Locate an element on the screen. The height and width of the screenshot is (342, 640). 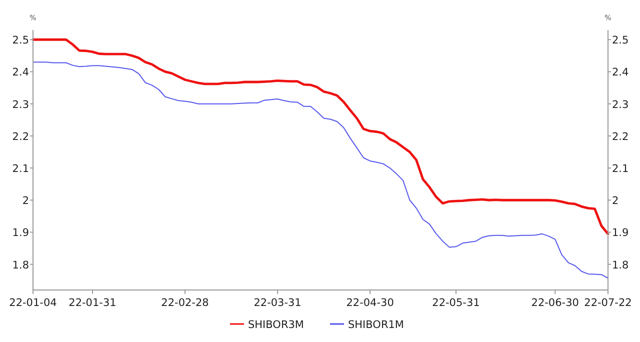
y-tick-label: 2 is located at coordinates (25, 201).